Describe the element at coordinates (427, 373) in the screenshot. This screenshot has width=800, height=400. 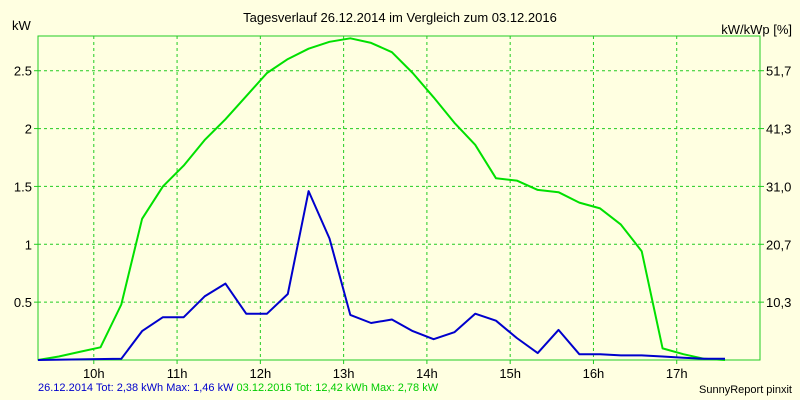
I see `x-tick-label: 14h` at that location.